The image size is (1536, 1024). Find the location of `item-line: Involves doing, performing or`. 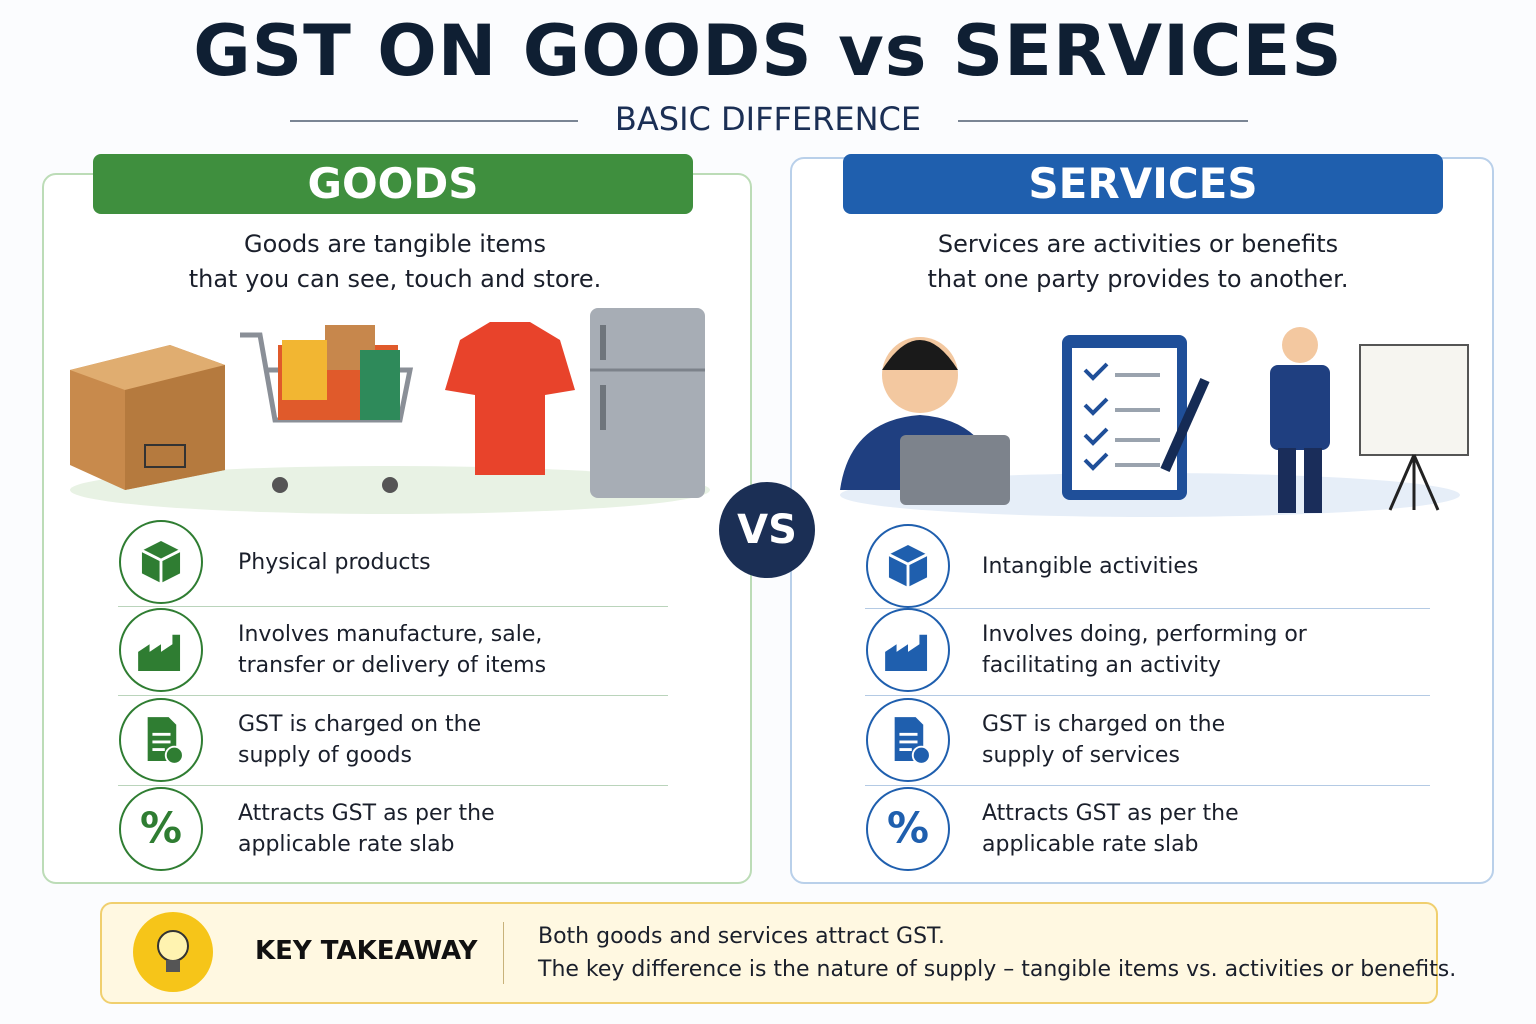

item-line: Involves doing, performing or is located at coordinates (1144, 634).